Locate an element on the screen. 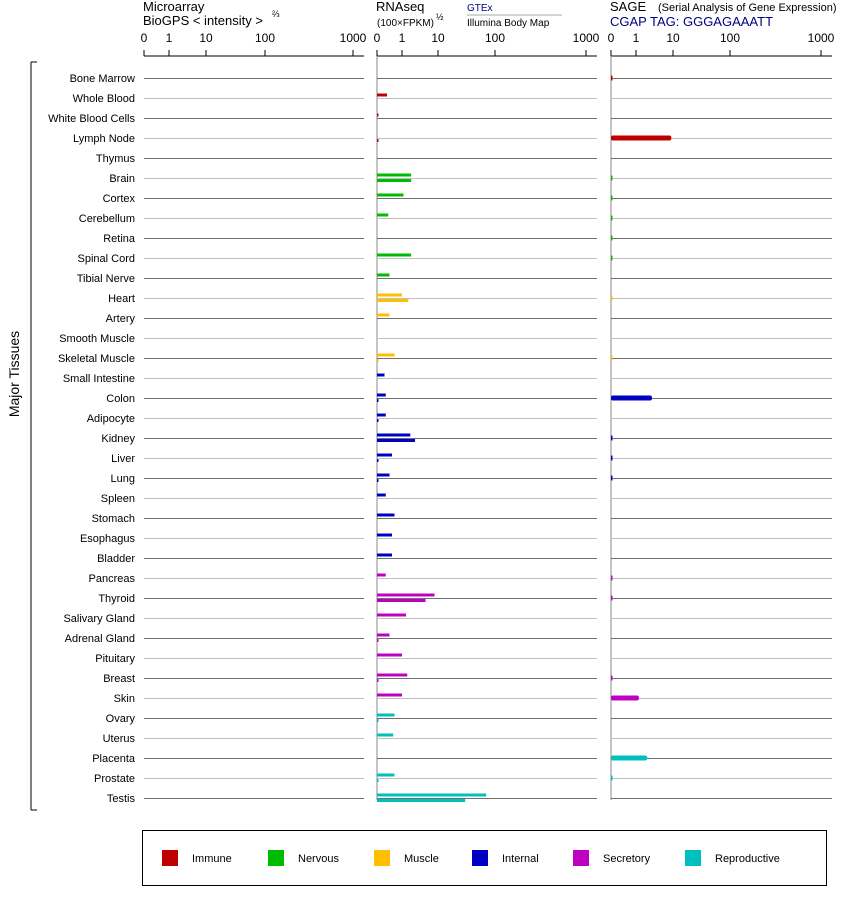 The width and height of the screenshot is (842, 900). tissue-label: Thymus is located at coordinates (116, 159).